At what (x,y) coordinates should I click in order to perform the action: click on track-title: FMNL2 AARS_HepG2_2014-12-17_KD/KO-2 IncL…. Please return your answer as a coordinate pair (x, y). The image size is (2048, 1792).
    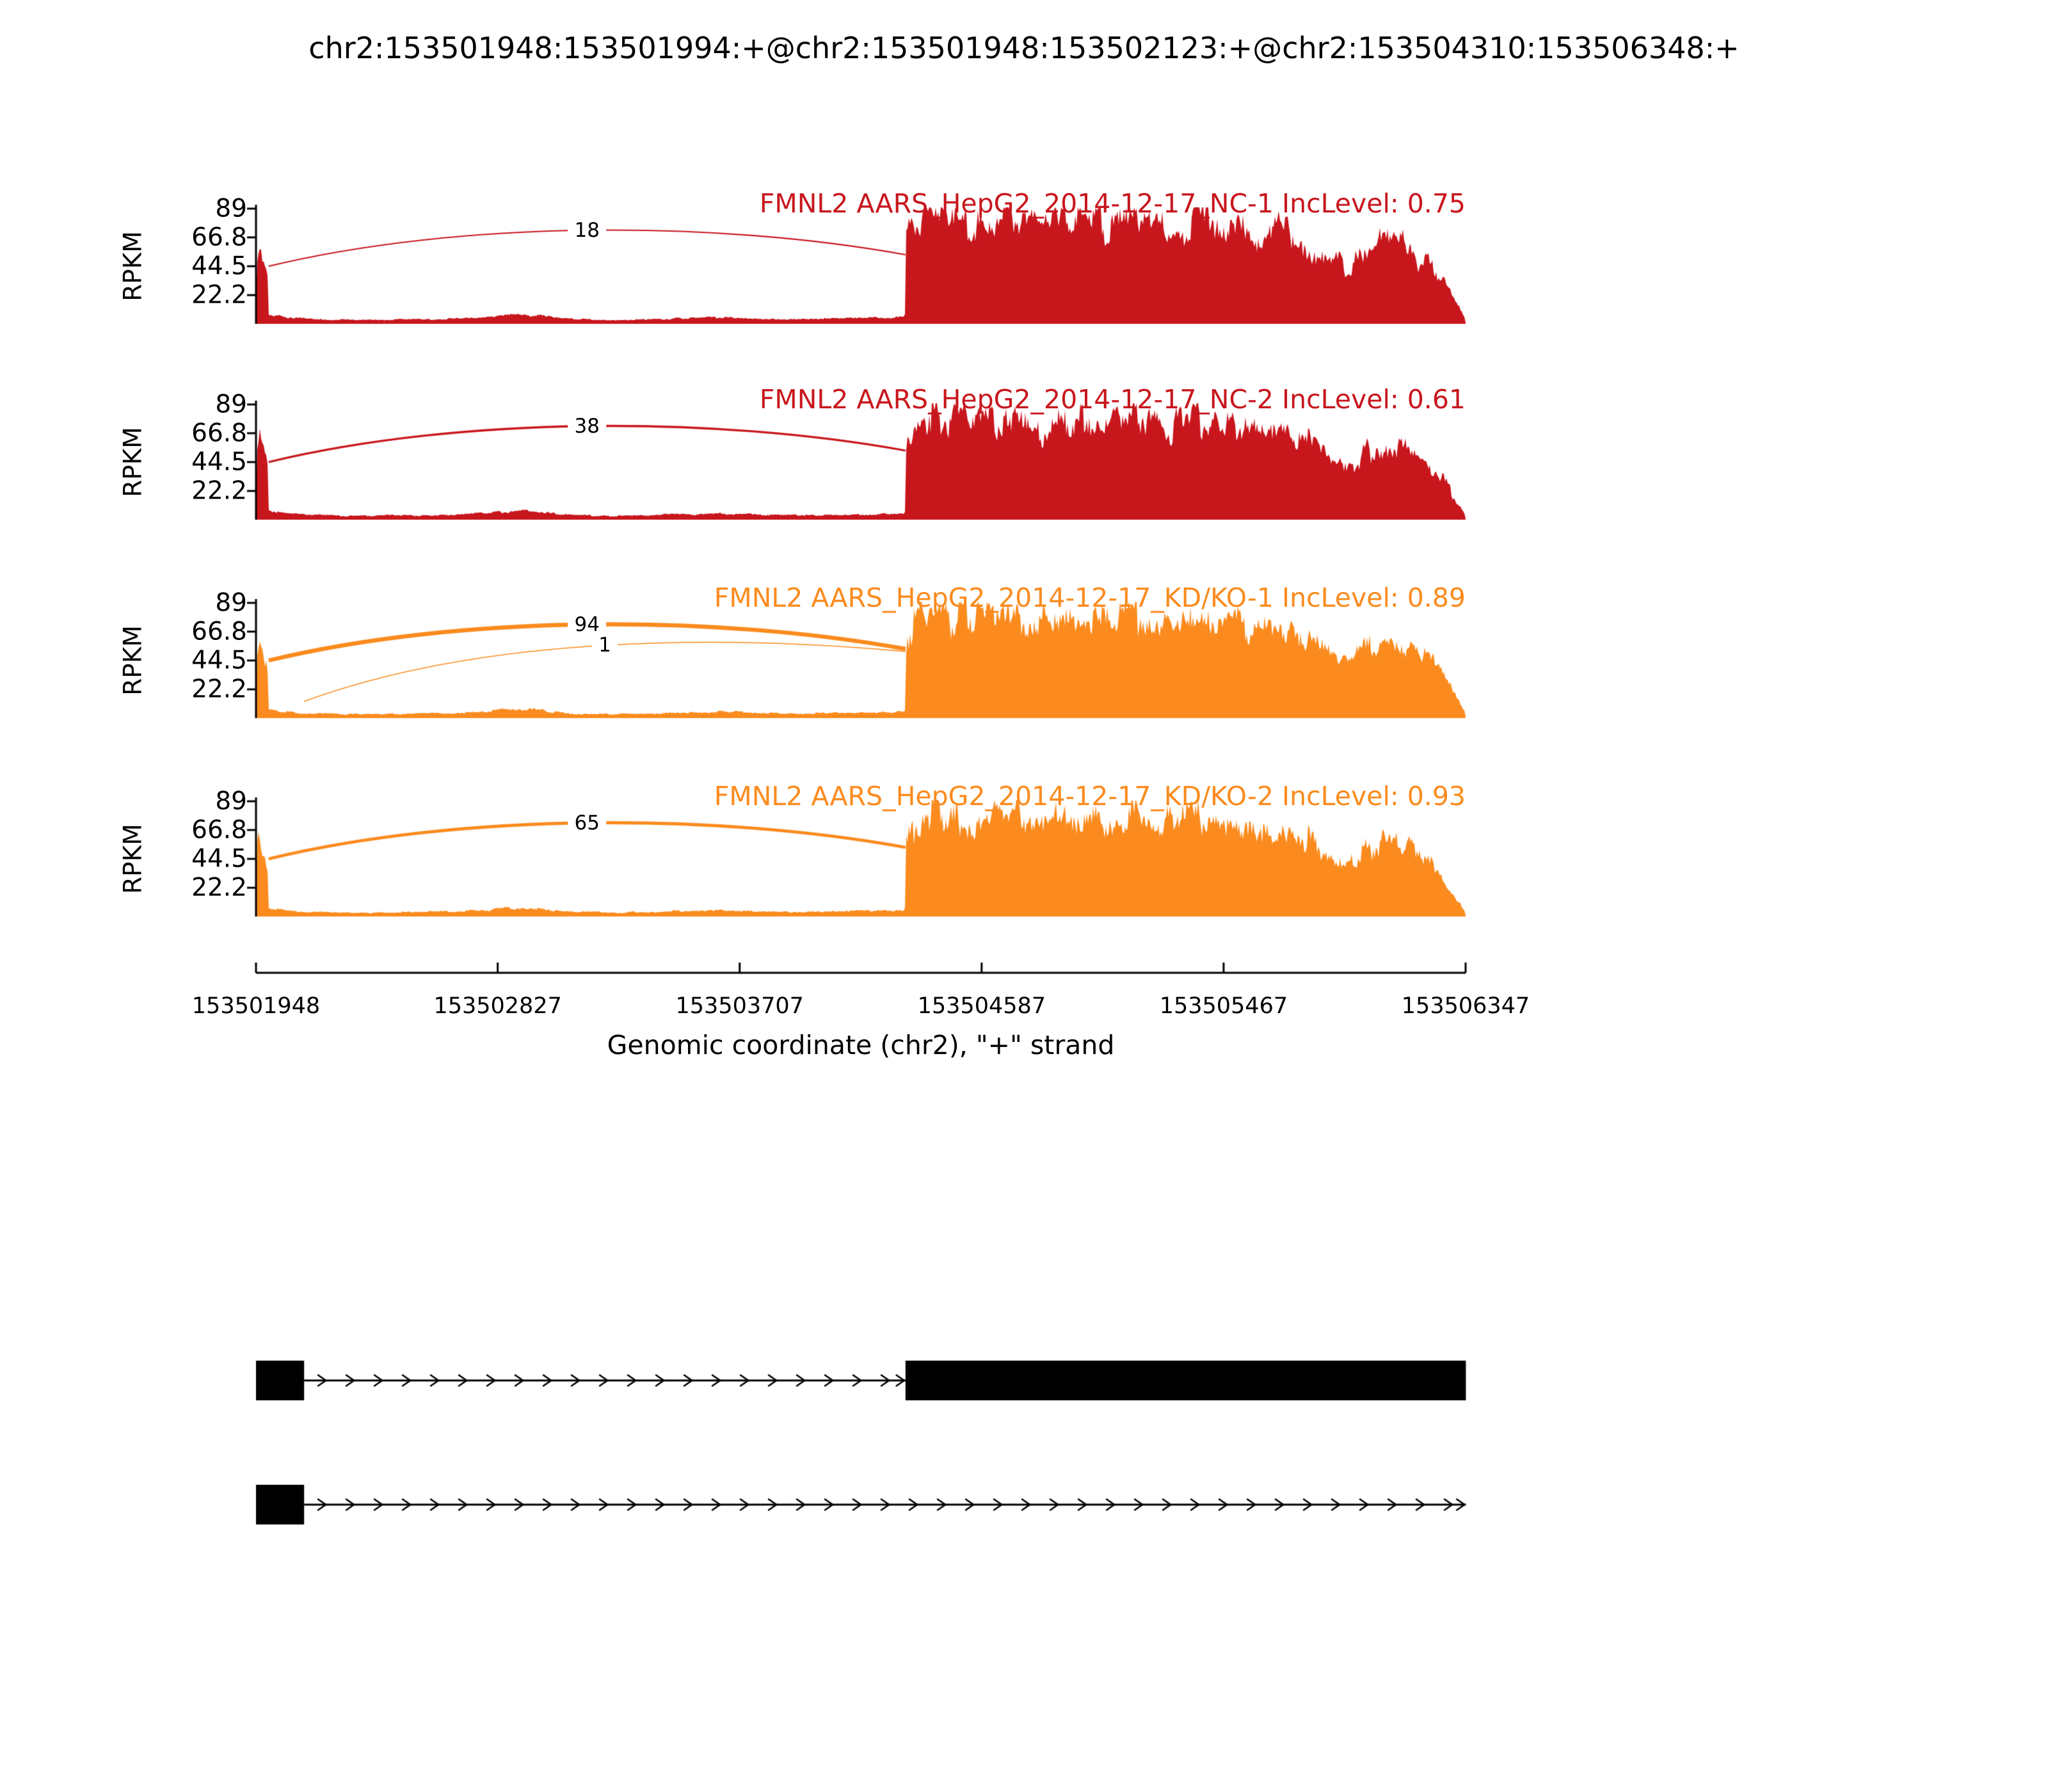
    Looking at the image, I should click on (1090, 796).